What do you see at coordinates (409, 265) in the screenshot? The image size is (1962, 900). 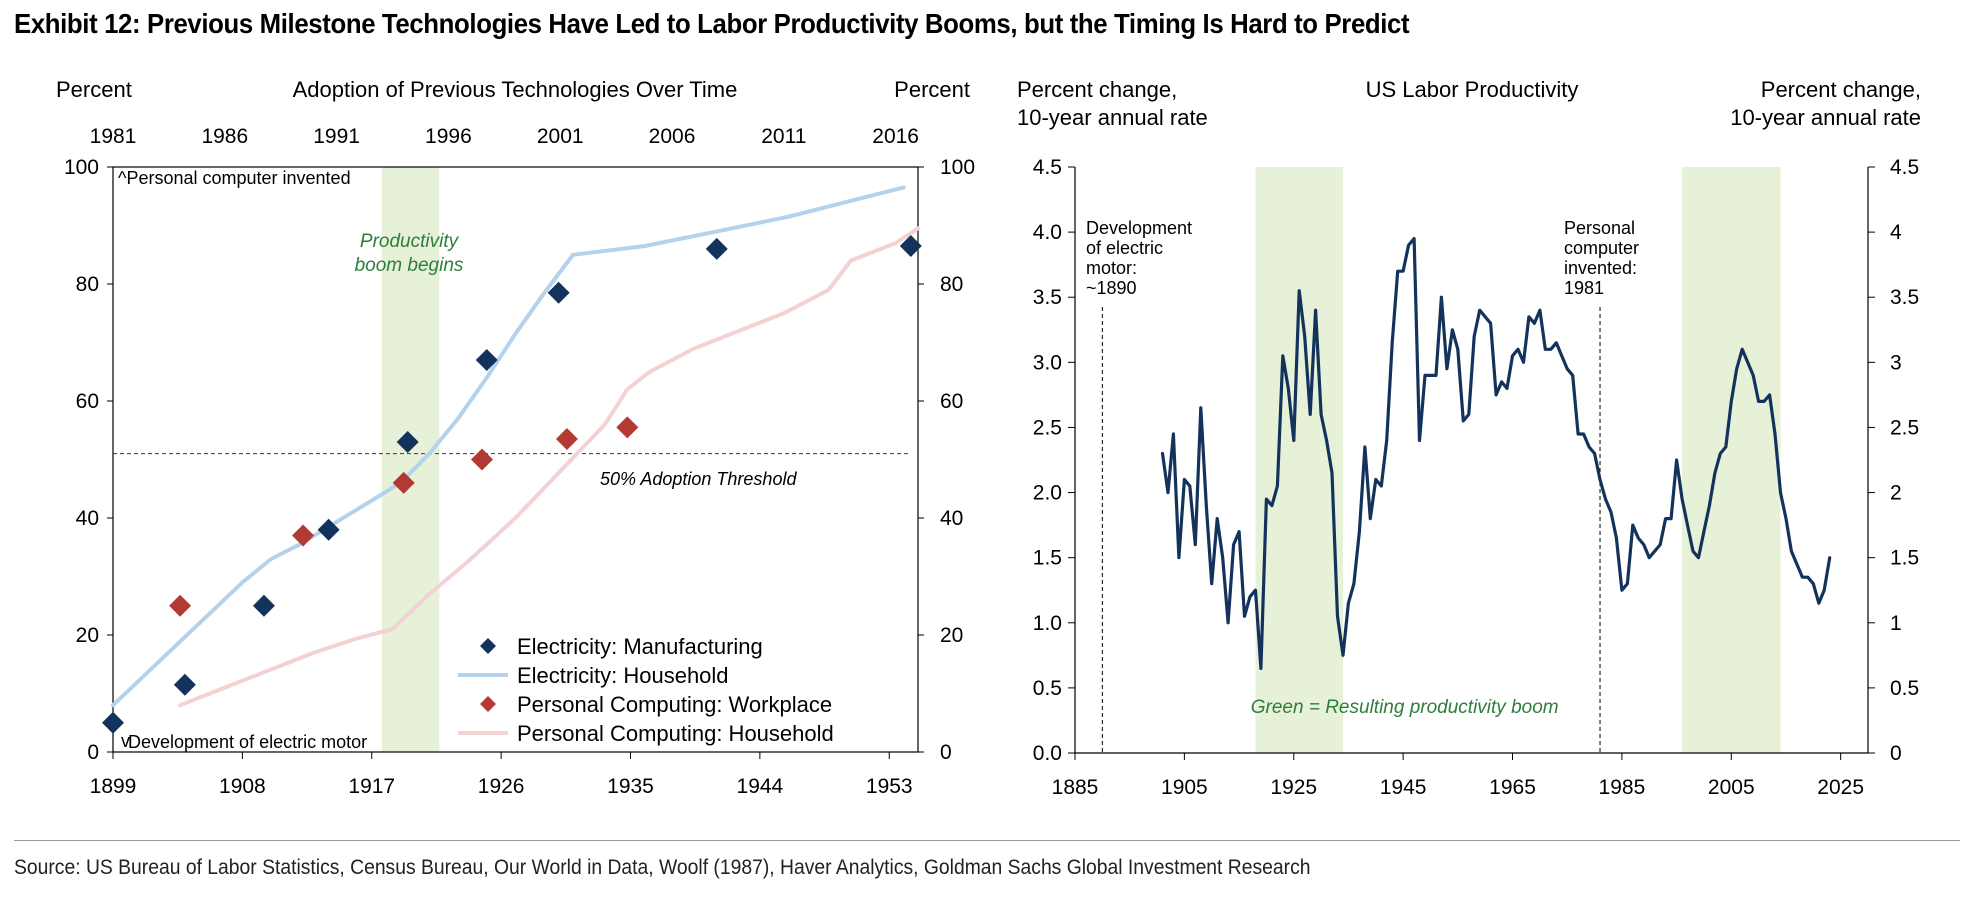 I see `productivity-boom-label: boom begins` at bounding box center [409, 265].